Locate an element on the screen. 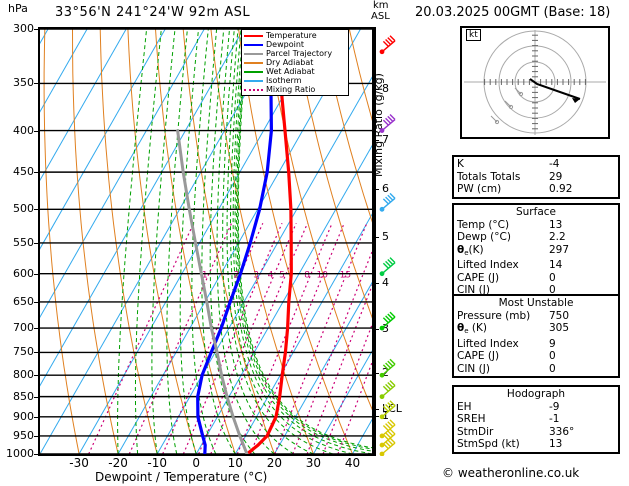  page-title-location: 33°56'N 241°24'W 92m ASL is located at coordinates (153, 12).